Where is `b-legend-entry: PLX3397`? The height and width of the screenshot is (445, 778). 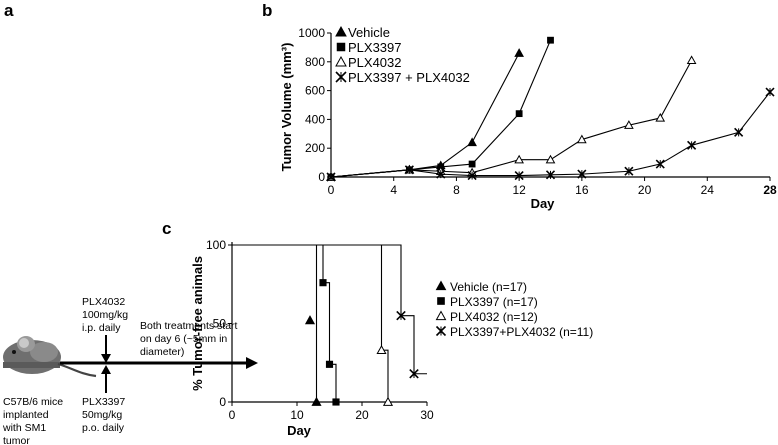
b-legend-entry: PLX3397 is located at coordinates (369, 47).